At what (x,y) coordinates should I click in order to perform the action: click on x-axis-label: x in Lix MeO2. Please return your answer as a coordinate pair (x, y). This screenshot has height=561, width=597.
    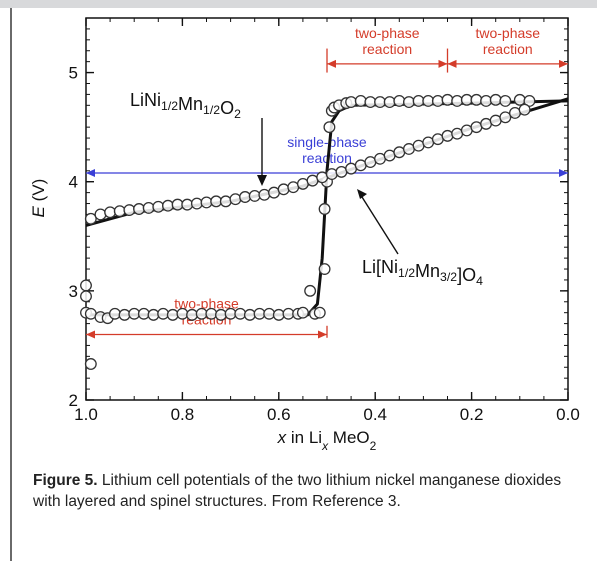
    Looking at the image, I should click on (327, 440).